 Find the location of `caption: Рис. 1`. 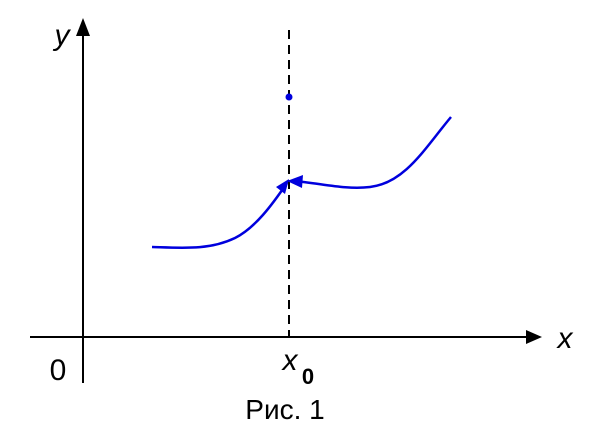

caption: Рис. 1 is located at coordinates (284, 409).